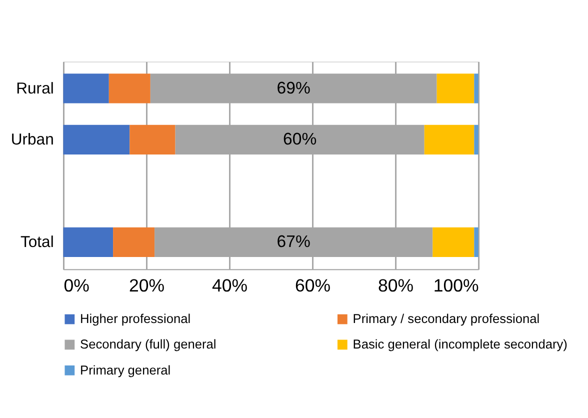 Image resolution: width=588 pixels, height=418 pixels. Describe the element at coordinates (446, 318) in the screenshot. I see `legend-label: Primary / secondary professional` at that location.